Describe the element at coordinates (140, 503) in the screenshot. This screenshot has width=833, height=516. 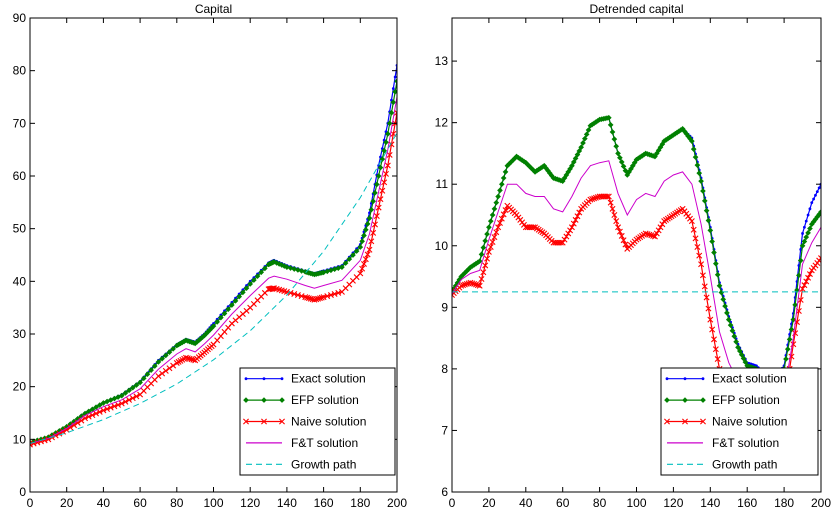
I see `x-tick-label: 60` at that location.